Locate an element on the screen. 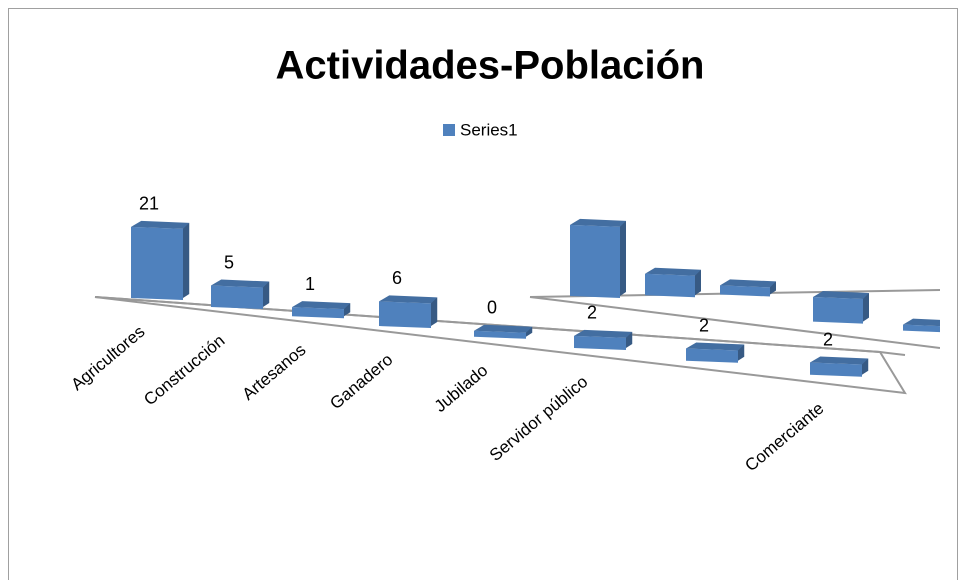  chart-title: Actividades-Población is located at coordinates (490, 66).